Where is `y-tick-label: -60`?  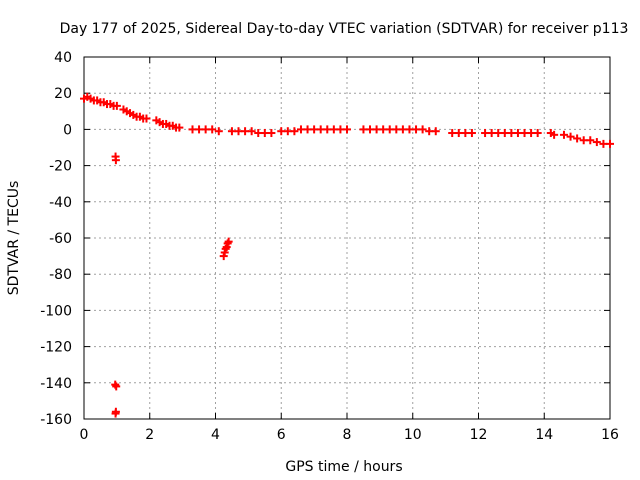 y-tick-label: -60 is located at coordinates (60, 239).